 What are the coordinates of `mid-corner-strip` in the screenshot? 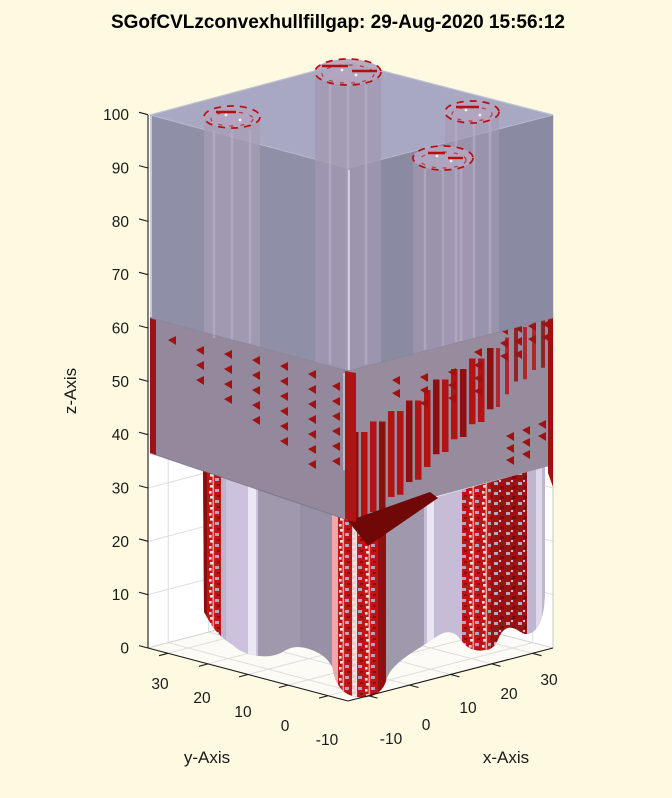 It's located at (350, 446).